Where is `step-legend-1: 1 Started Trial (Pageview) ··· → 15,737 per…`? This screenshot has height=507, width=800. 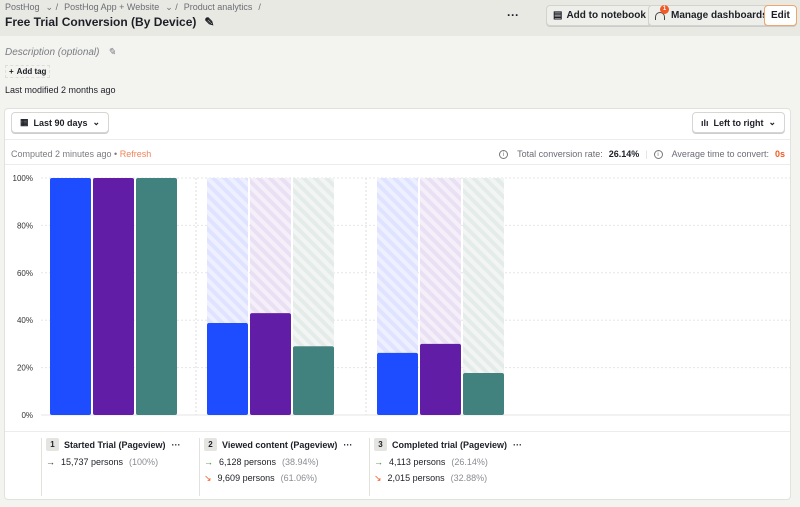 step-legend-1: 1 Started Trial (Pageview) ··· → 15,737 per… is located at coordinates (122, 467).